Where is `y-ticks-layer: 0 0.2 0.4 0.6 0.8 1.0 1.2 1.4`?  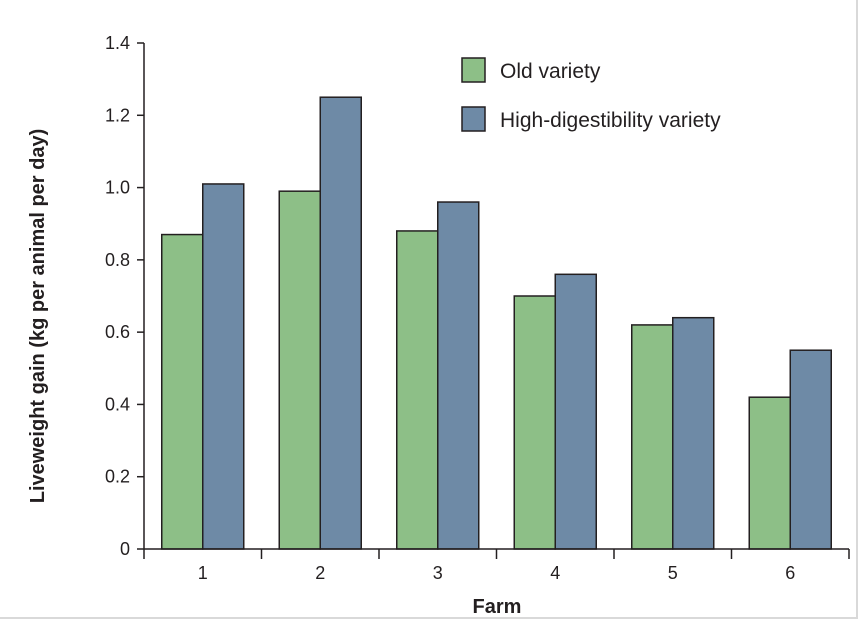
y-ticks-layer: 0 0.2 0.4 0.6 0.8 1.0 1.2 1.4 is located at coordinates (124, 296).